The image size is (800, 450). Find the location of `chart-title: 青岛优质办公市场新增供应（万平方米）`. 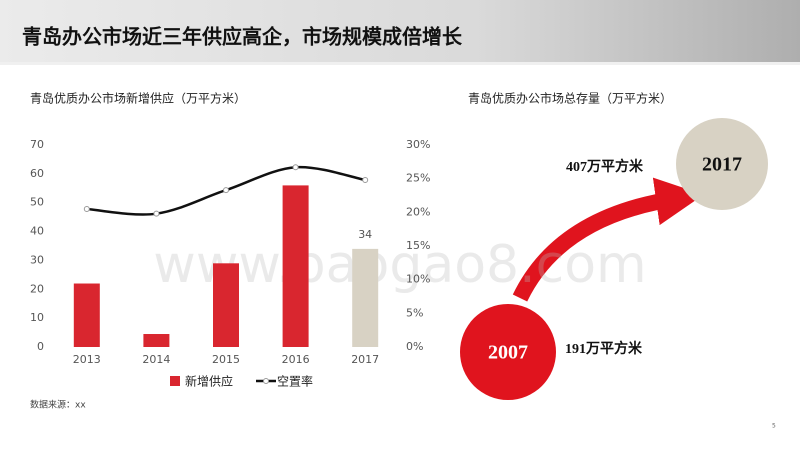

chart-title: 青岛优质办公市场新增供应（万平方米） is located at coordinates (138, 98).